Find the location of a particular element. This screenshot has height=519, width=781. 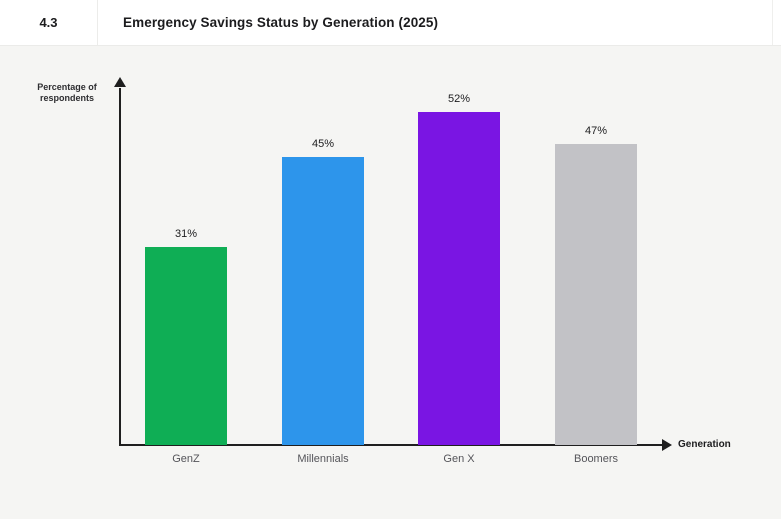

bar-category-label: Gen X is located at coordinates (459, 459).